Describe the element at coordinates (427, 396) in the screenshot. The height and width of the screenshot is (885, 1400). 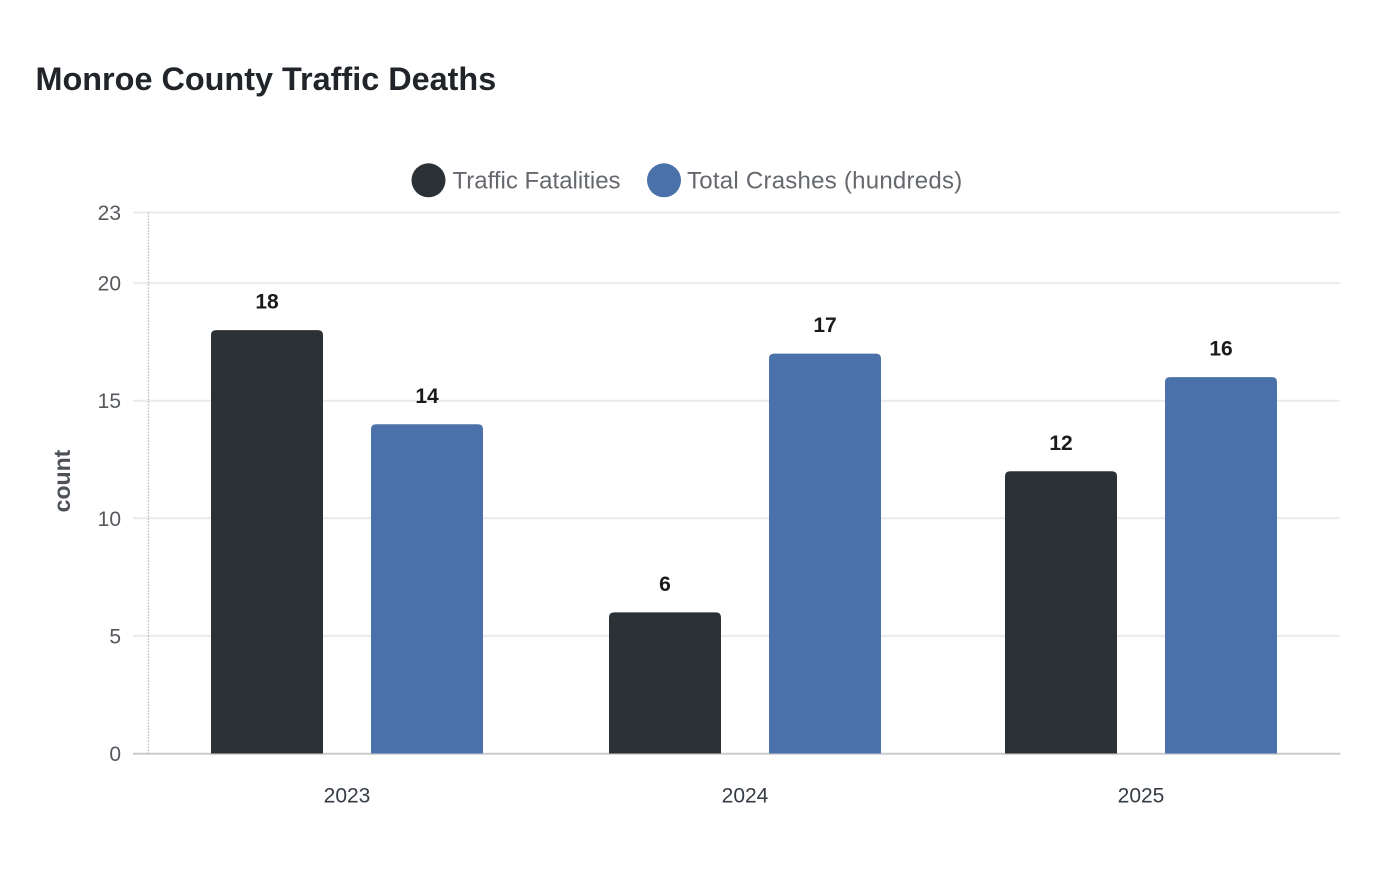
I see `svg-text: 14` at that location.